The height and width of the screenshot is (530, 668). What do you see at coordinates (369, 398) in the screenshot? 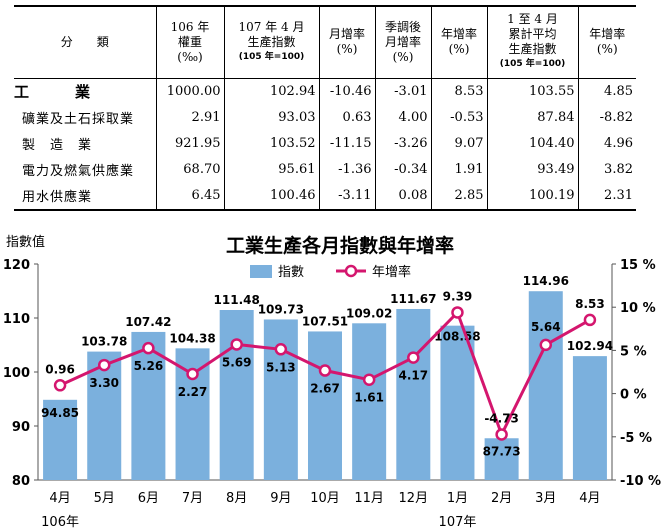
I see `yoy-value-label: 1.61` at bounding box center [369, 398].